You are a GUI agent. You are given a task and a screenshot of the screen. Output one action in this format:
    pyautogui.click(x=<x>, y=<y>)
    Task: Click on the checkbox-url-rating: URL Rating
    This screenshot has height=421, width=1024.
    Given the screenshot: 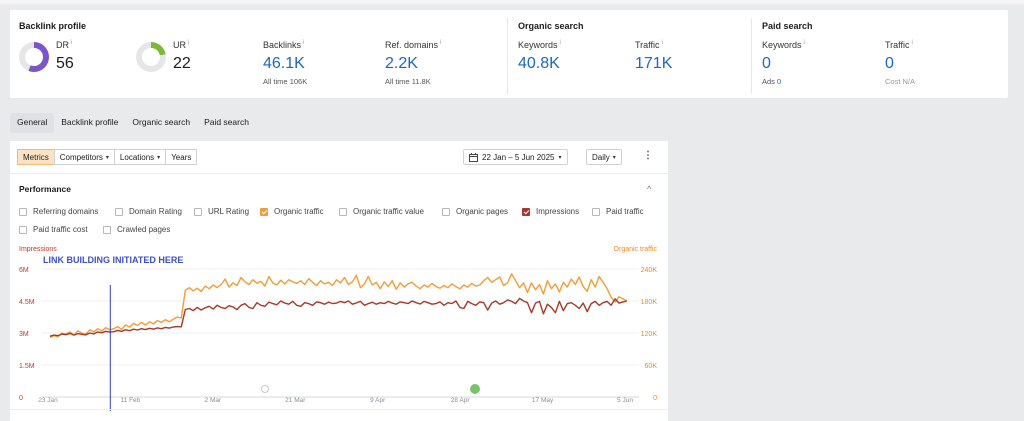 What is the action you would take?
    pyautogui.click(x=221, y=211)
    